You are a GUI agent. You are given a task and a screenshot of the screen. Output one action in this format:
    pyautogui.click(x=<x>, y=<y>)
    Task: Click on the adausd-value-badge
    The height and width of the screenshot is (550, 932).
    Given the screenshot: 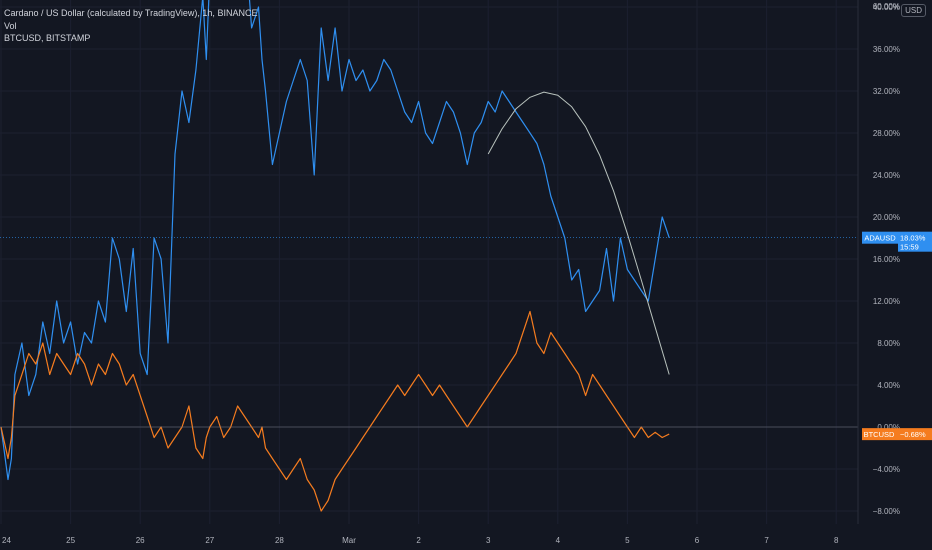 What is the action you would take?
    pyautogui.click(x=915, y=241)
    